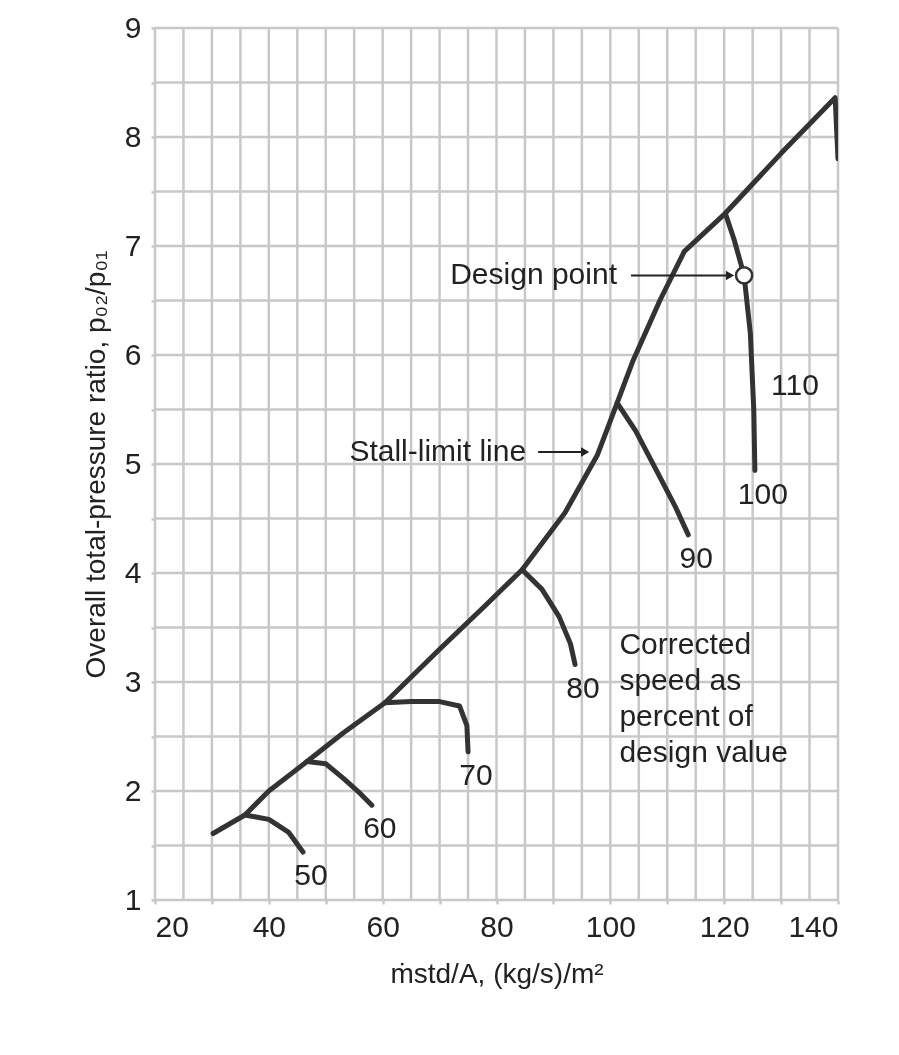 The width and height of the screenshot is (899, 1055). I want to click on y-tick-label: 8, so click(133, 136).